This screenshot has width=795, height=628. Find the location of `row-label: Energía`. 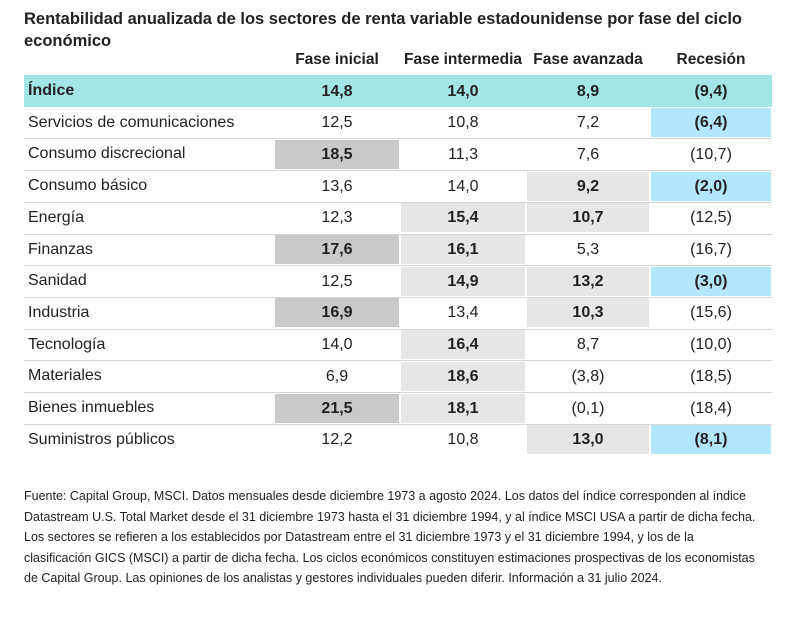

row-label: Energía is located at coordinates (56, 217).